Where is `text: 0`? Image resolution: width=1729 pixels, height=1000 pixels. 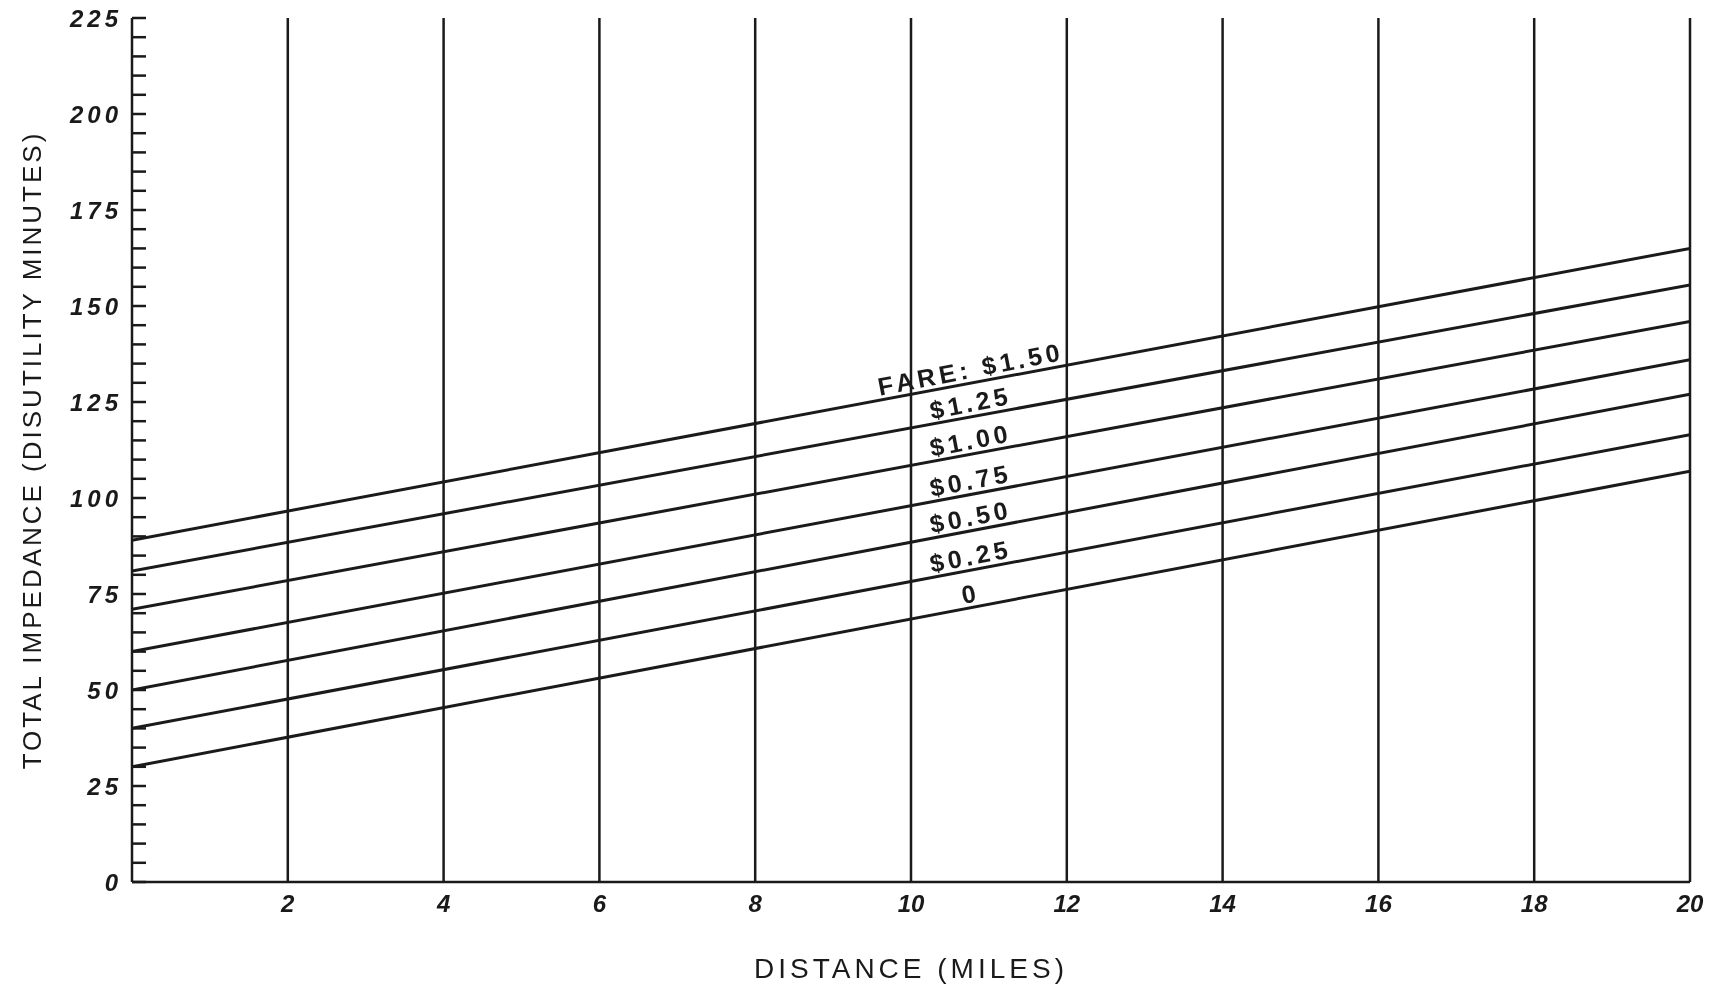
text: 0 is located at coordinates (971, 593).